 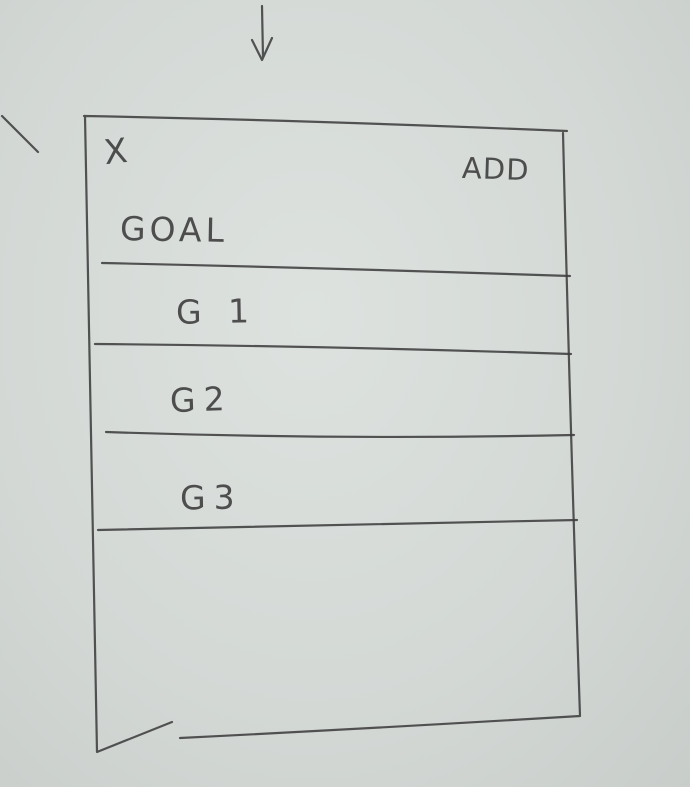 I want to click on add-button: ADD, so click(x=496, y=169).